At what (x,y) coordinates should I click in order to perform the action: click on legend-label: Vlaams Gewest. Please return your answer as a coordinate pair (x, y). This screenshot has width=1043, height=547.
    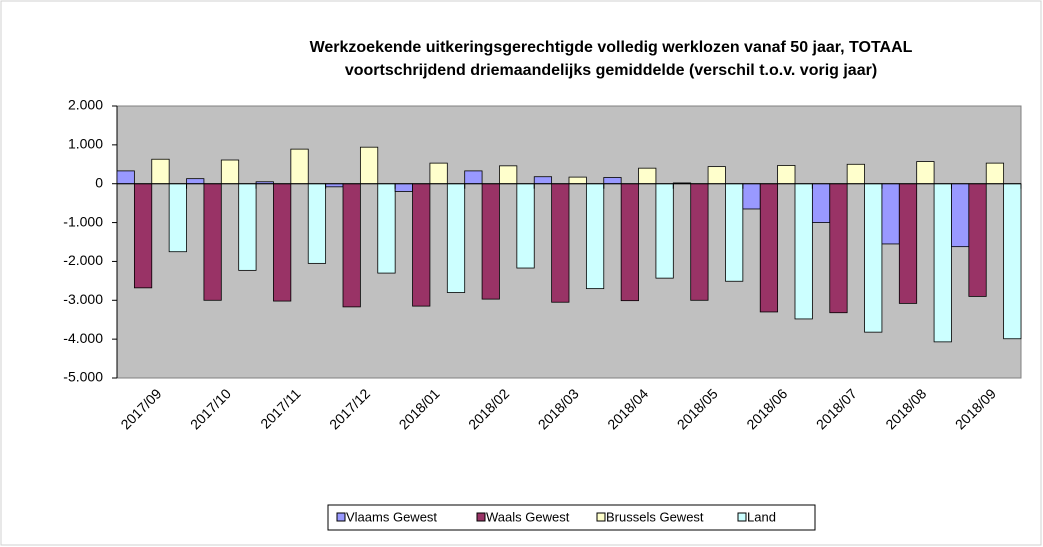
    Looking at the image, I should click on (391, 516).